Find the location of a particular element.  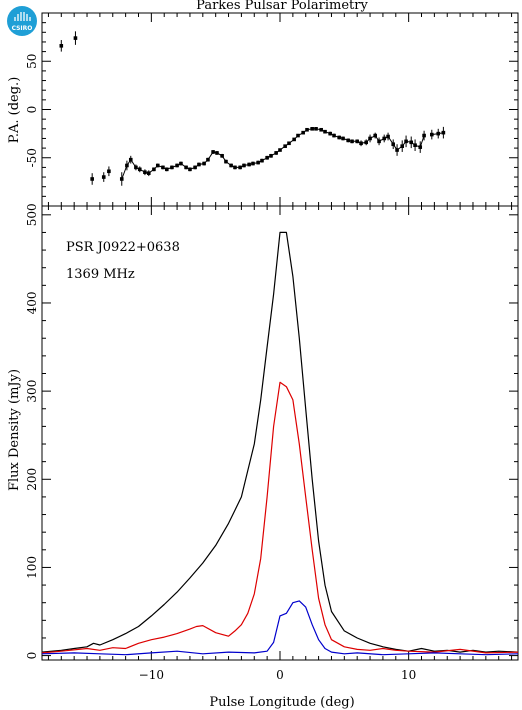

x-axis-label: Pulse Longitude (deg) is located at coordinates (281, 702).